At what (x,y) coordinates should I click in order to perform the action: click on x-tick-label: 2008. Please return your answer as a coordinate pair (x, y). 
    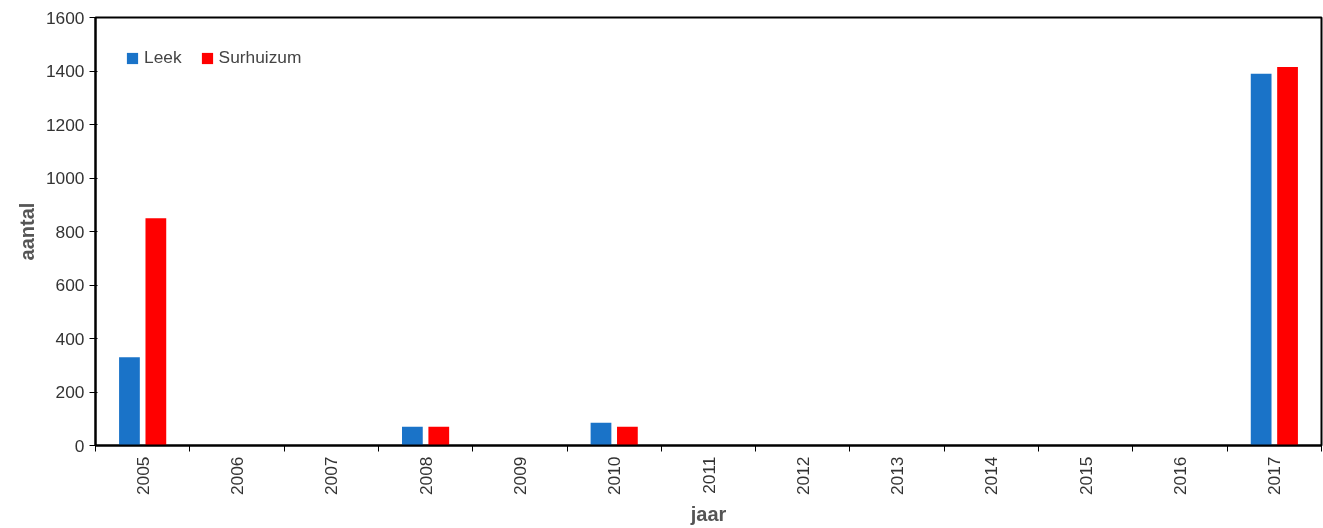
    Looking at the image, I should click on (425, 476).